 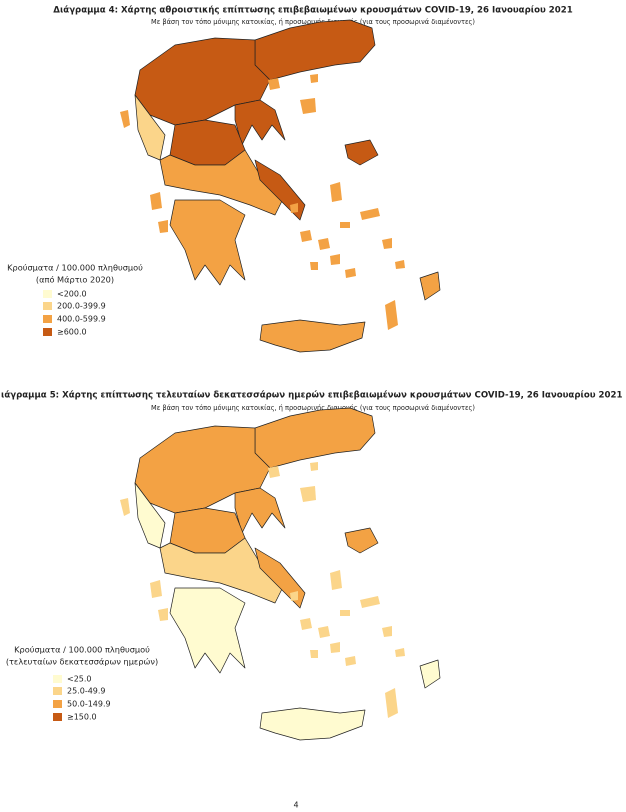 I want to click on legend-label: 200.0-399.9, so click(x=81, y=306).